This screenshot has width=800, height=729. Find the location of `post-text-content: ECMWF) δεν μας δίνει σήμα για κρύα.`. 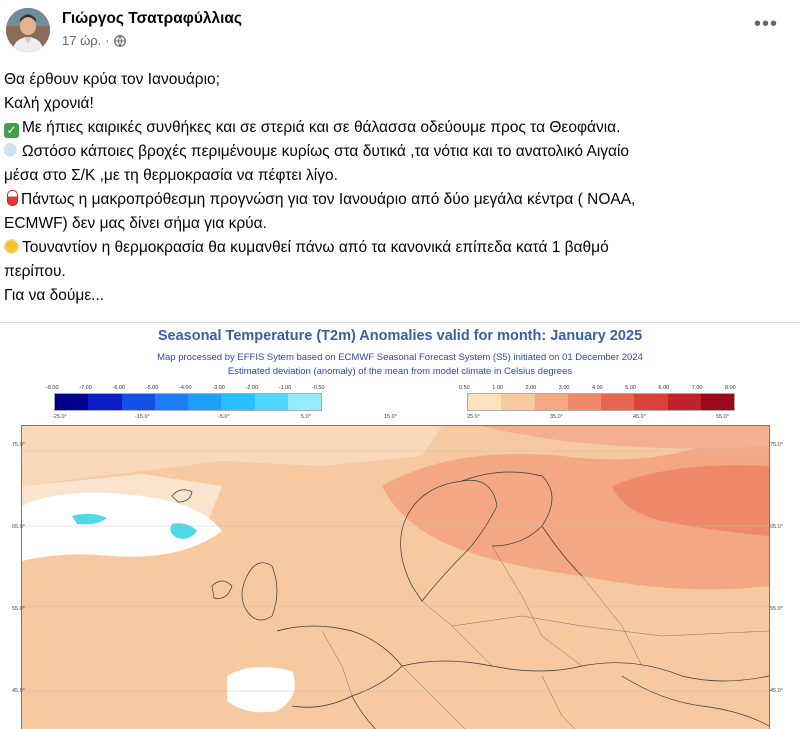

post-text-content: ECMWF) δεν μας δίνει σήμα για κρύα. is located at coordinates (135, 223).